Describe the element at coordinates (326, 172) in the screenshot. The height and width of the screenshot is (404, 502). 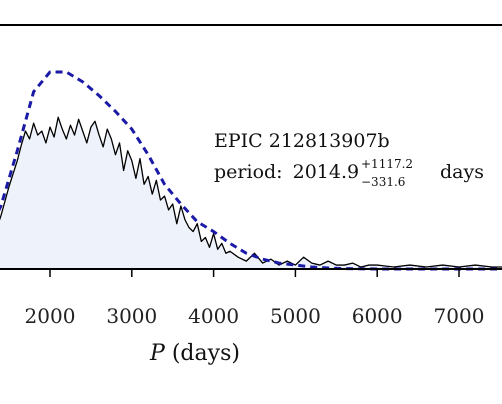
I see `annotation-period-value: 2014.9` at that location.